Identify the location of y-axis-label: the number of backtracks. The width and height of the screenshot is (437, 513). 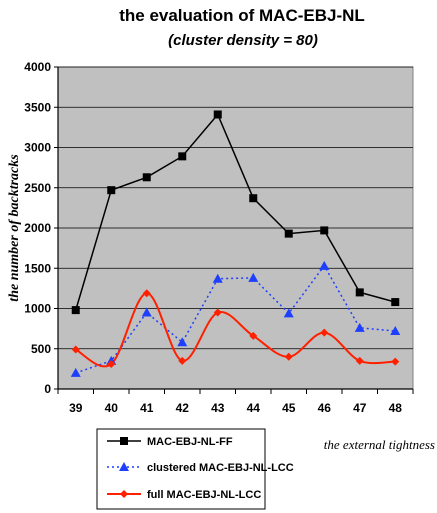
(14, 228).